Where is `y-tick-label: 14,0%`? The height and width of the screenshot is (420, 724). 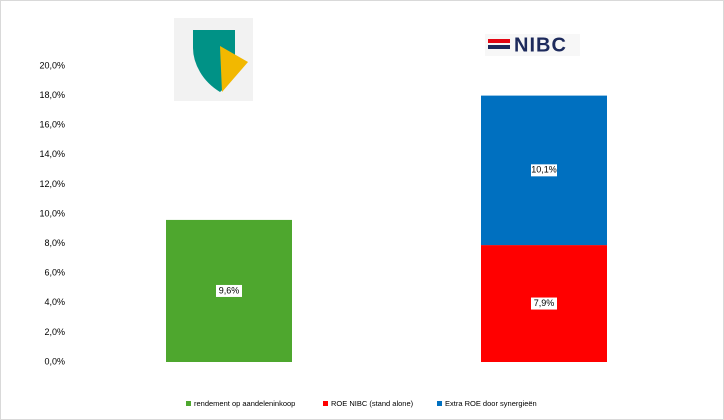
y-tick-label: 14,0% is located at coordinates (52, 154).